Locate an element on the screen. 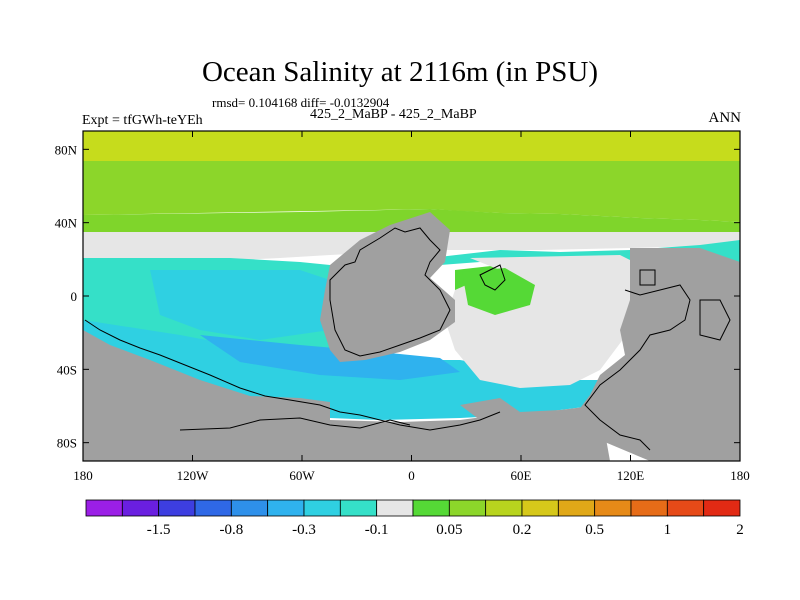 The height and width of the screenshot is (600, 800). y-tick-label: 0 is located at coordinates (74, 296).